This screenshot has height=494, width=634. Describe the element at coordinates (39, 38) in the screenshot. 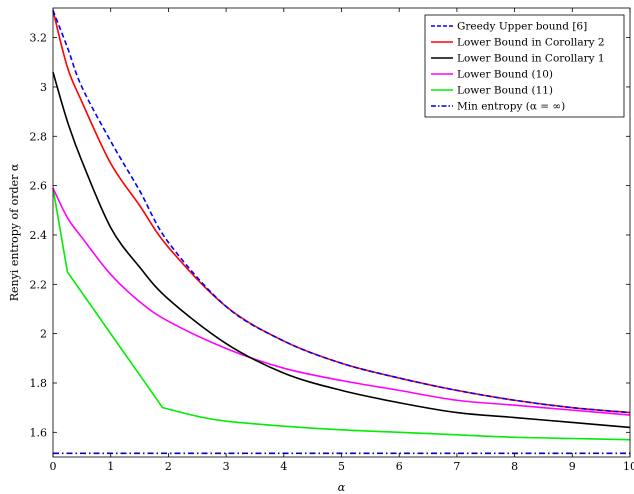

I see `y-tick-label: 3.2` at that location.